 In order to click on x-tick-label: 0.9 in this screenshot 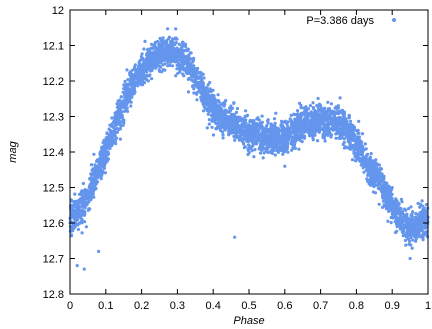, I will do `click(392, 306)`.